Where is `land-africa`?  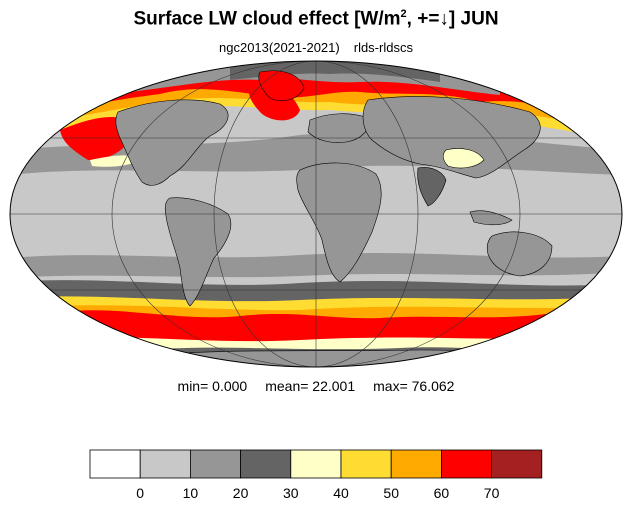 land-africa is located at coordinates (339, 222).